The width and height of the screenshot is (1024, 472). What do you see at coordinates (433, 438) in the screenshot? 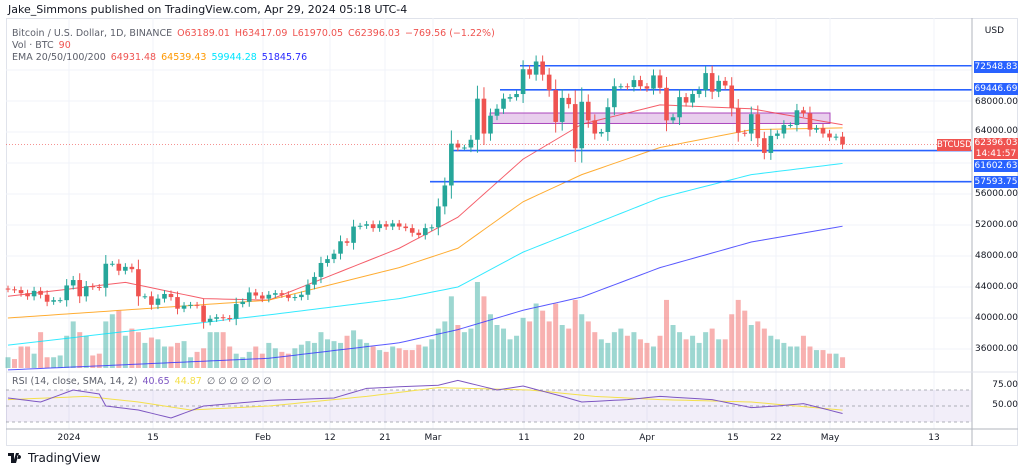
I see `time-tick: Mar` at bounding box center [433, 438].